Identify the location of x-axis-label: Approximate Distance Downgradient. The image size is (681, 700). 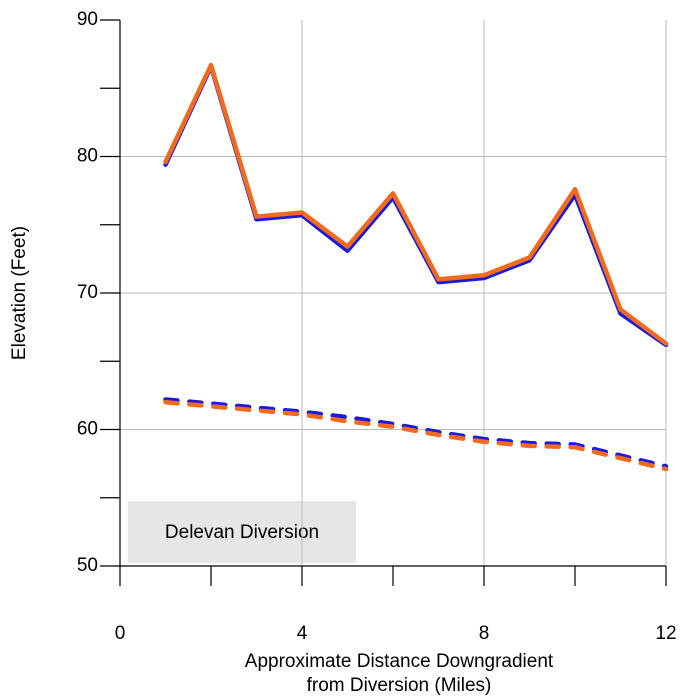
(399, 661).